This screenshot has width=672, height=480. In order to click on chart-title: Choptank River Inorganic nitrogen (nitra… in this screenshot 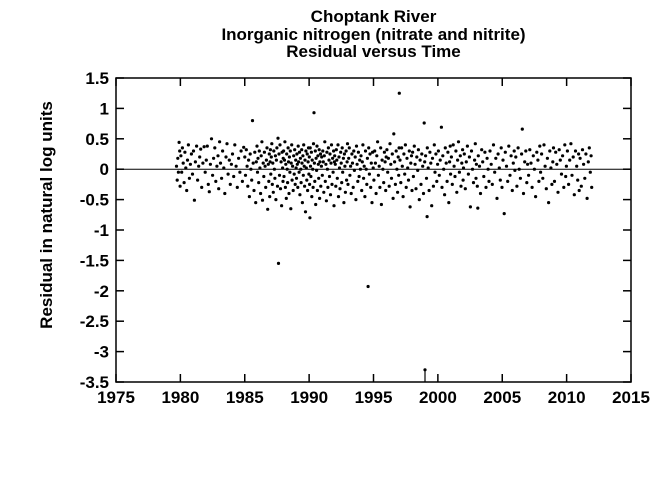, I will do `click(373, 34)`.